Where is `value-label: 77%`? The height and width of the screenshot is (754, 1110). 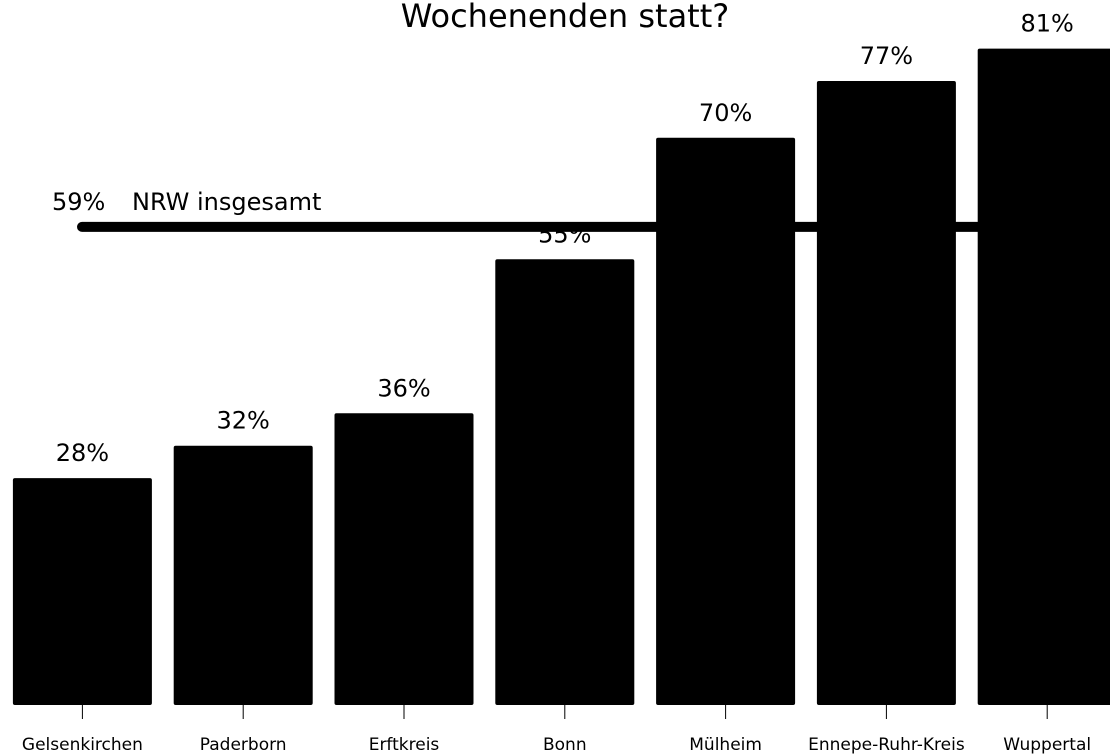 value-label: 77% is located at coordinates (886, 56).